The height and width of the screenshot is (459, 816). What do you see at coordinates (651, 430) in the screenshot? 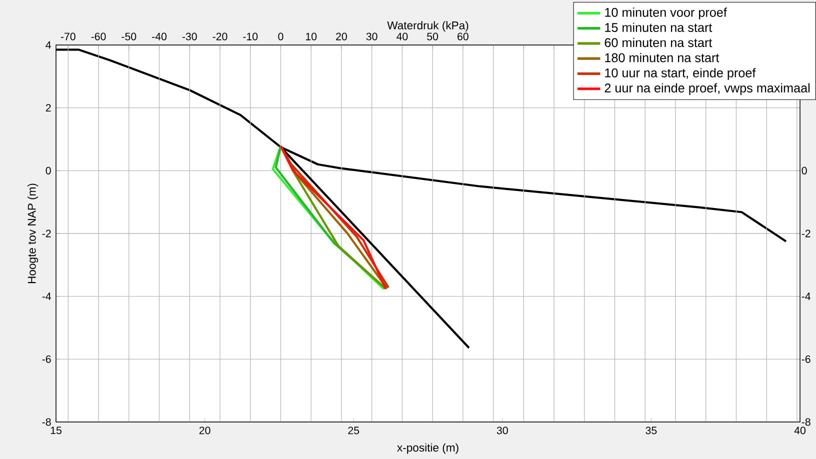
I see `x-tick-label: 35` at bounding box center [651, 430].